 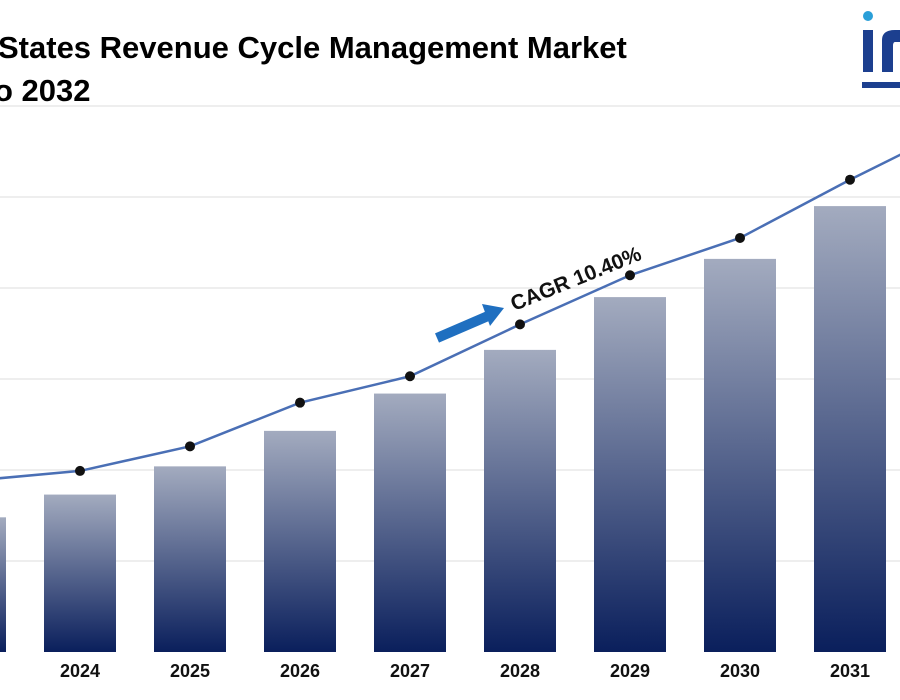 What do you see at coordinates (469, 323) in the screenshot?
I see `cagr-arrow` at bounding box center [469, 323].